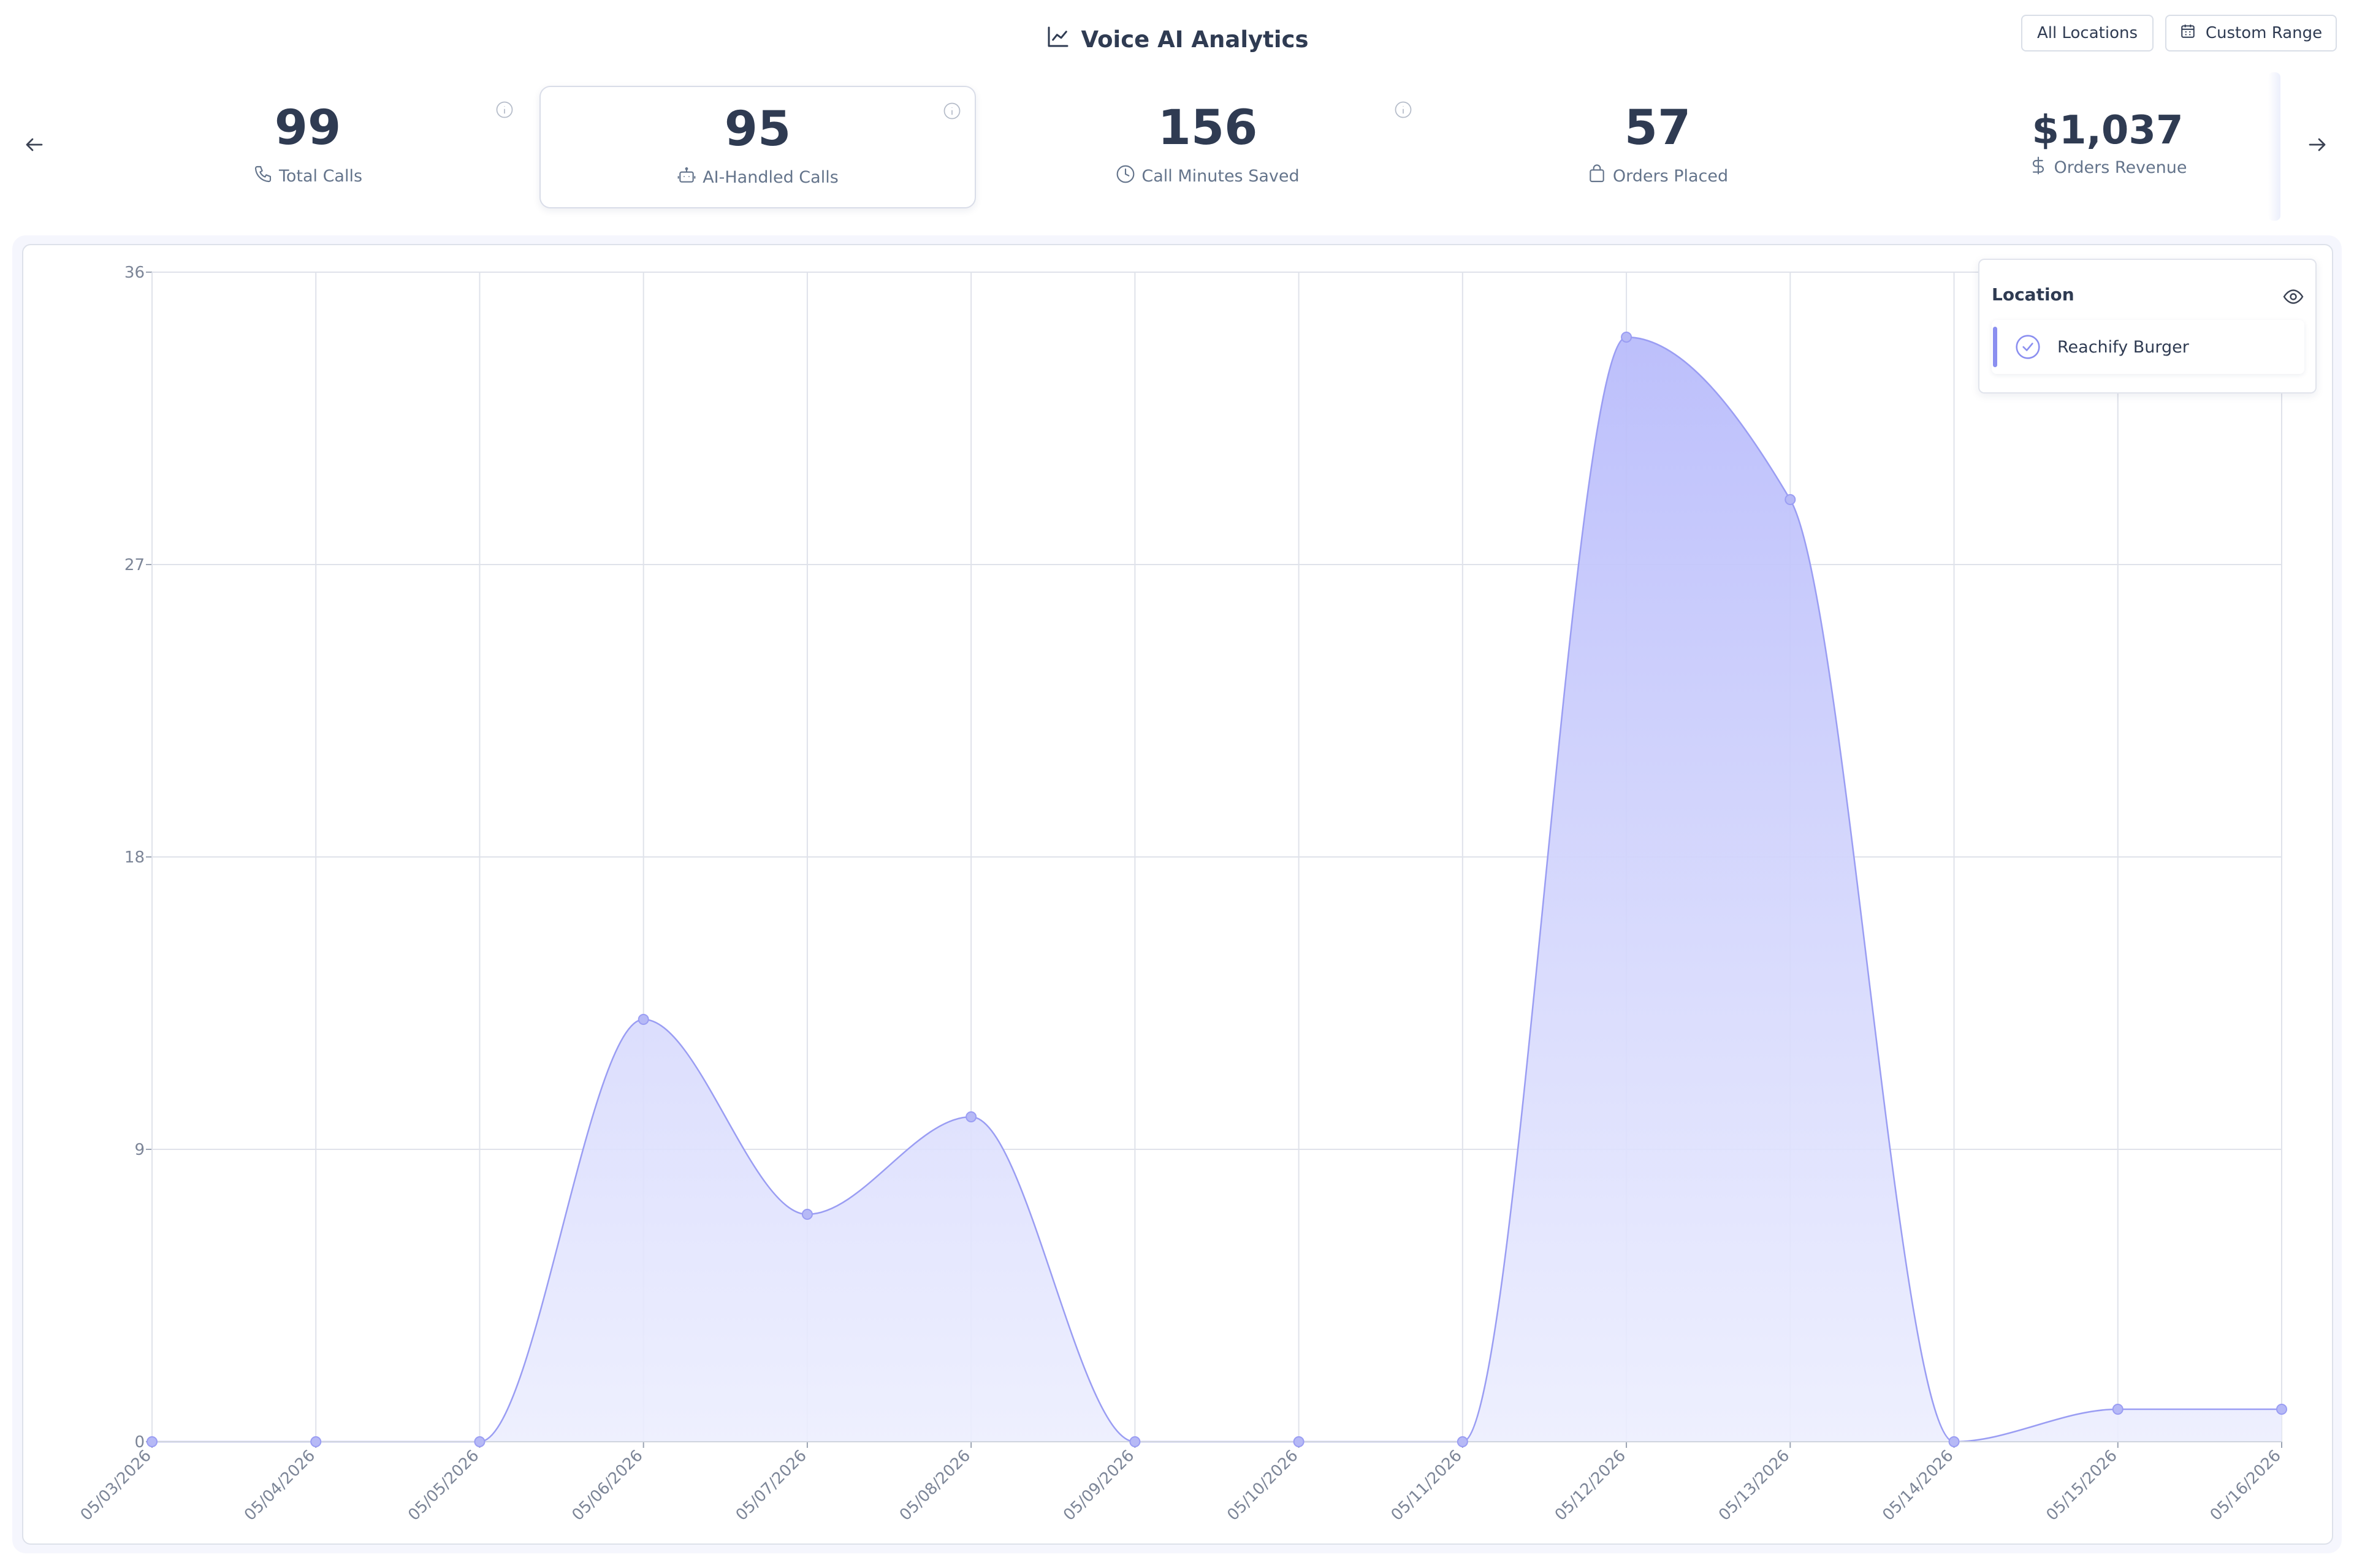  What do you see at coordinates (757, 129) in the screenshot?
I see `kpi-value: 95` at bounding box center [757, 129].